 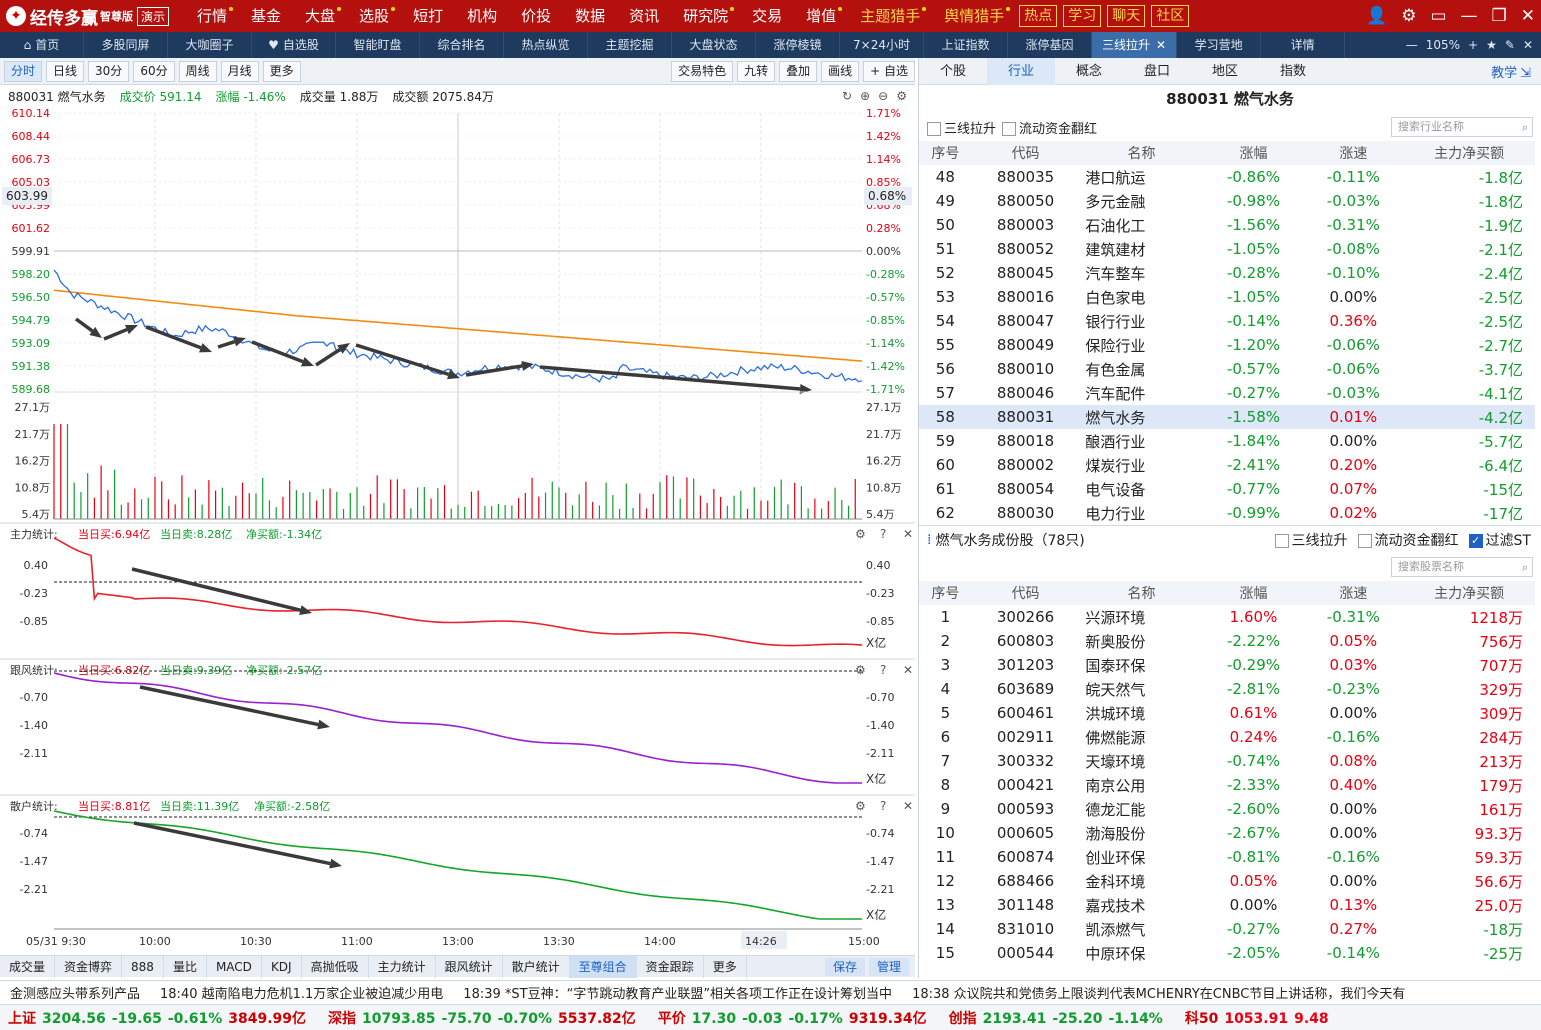 What do you see at coordinates (725, 966) in the screenshot?
I see `indicator-tab-12: 更多` at bounding box center [725, 966].